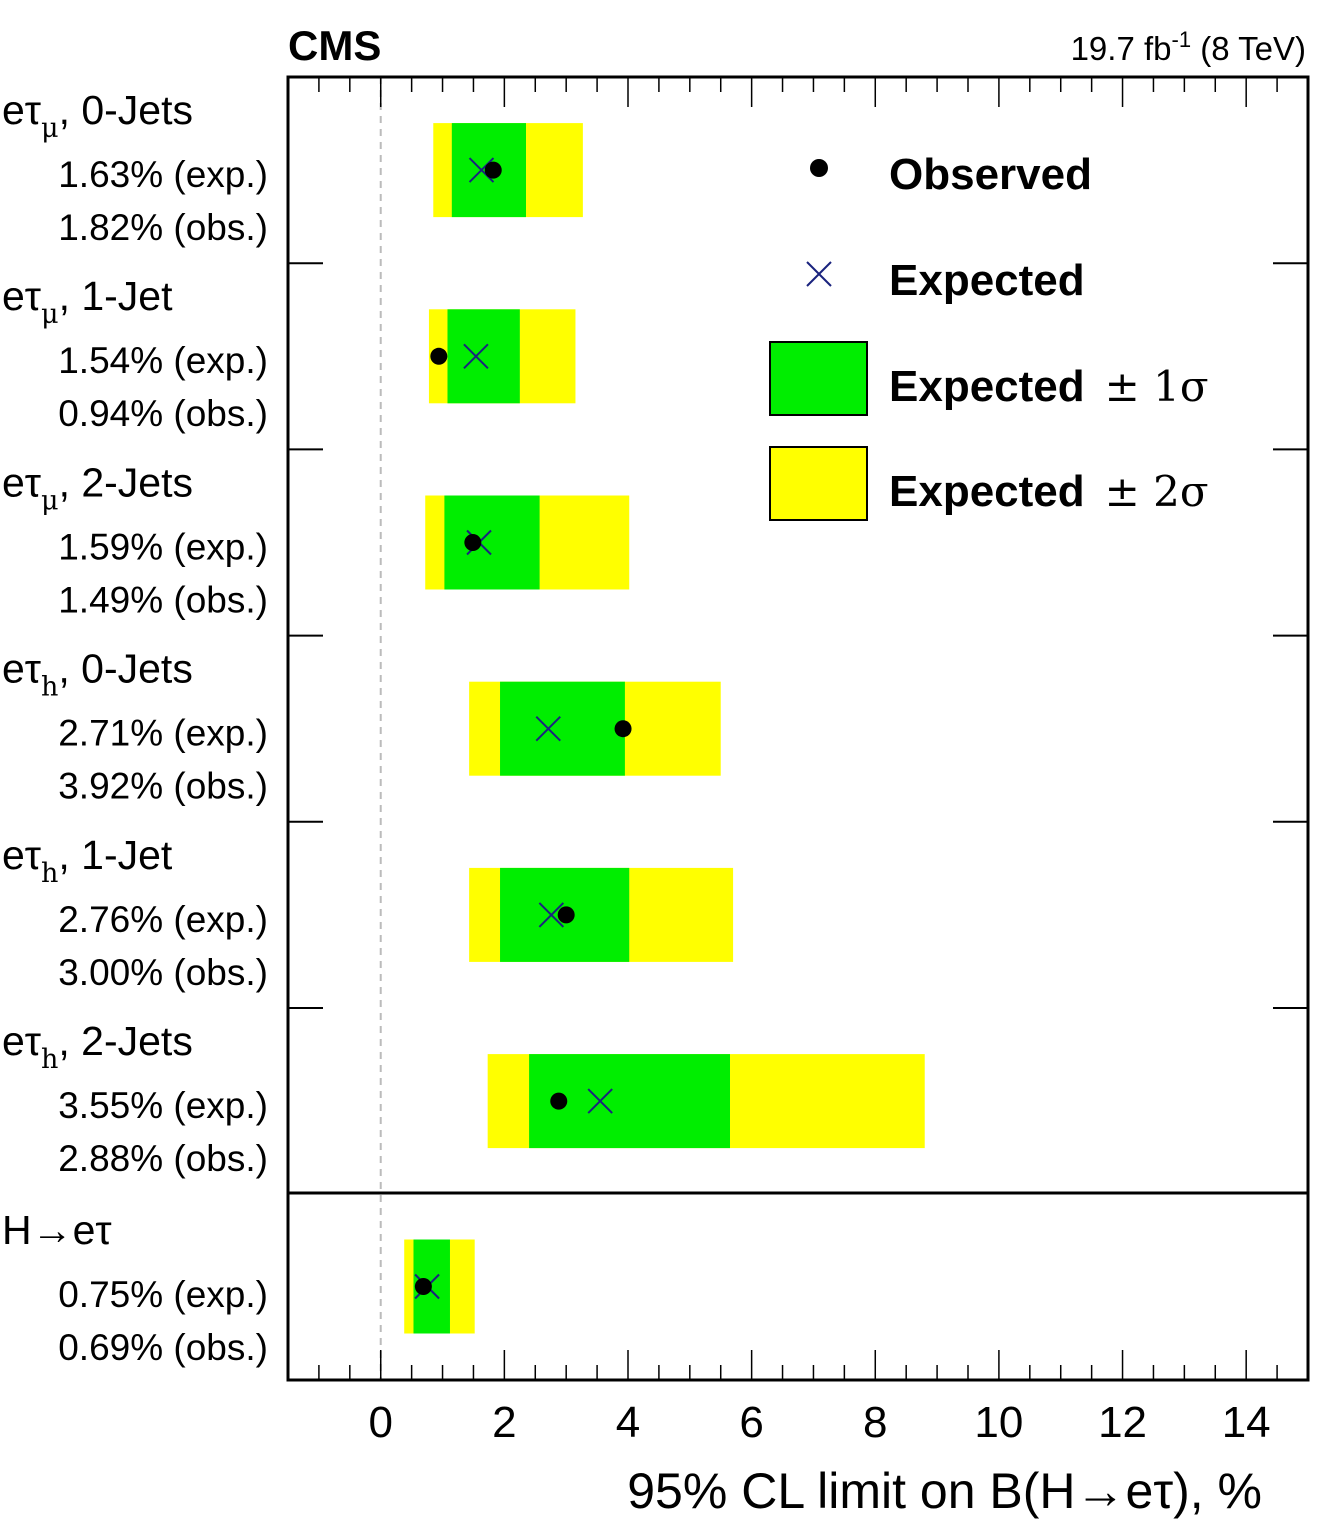 The height and width of the screenshot is (1519, 1326). I want to click on observed-limit-label: 1.49% (obs.), so click(163, 599).